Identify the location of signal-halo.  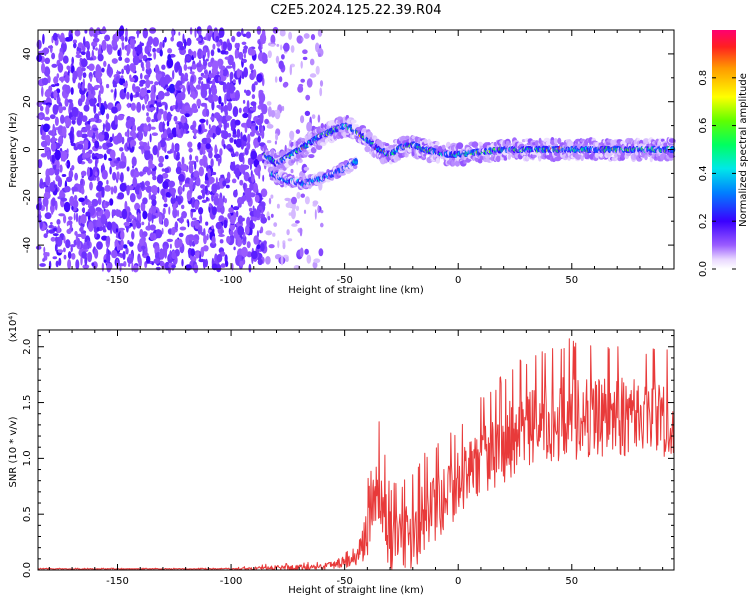
(272, 152).